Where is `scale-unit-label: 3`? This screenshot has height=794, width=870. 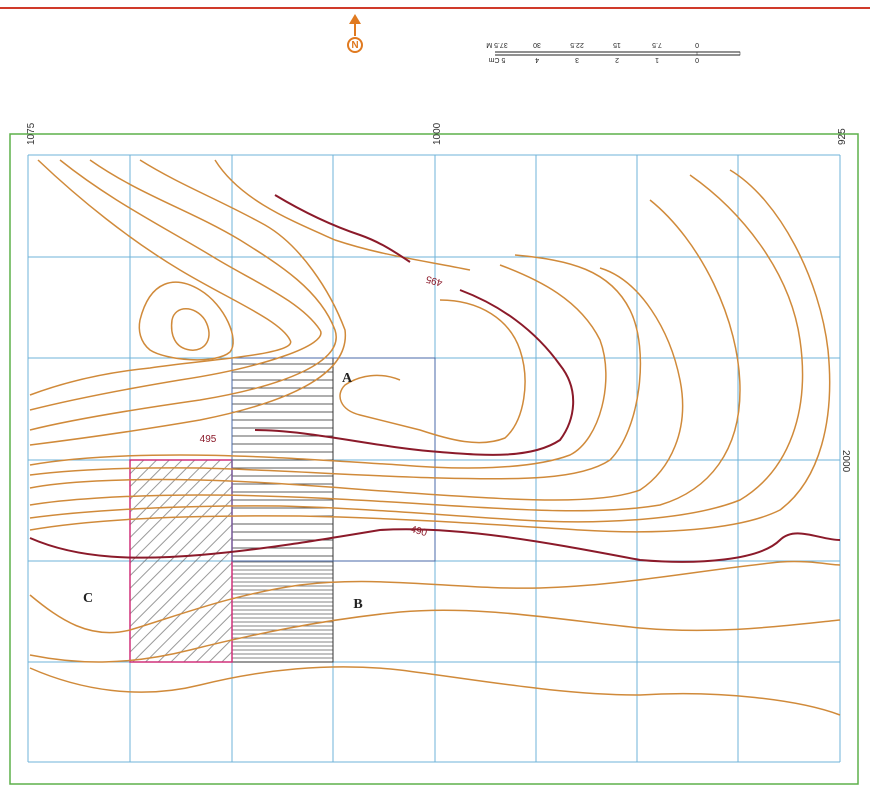 scale-unit-label: 3 is located at coordinates (577, 59).